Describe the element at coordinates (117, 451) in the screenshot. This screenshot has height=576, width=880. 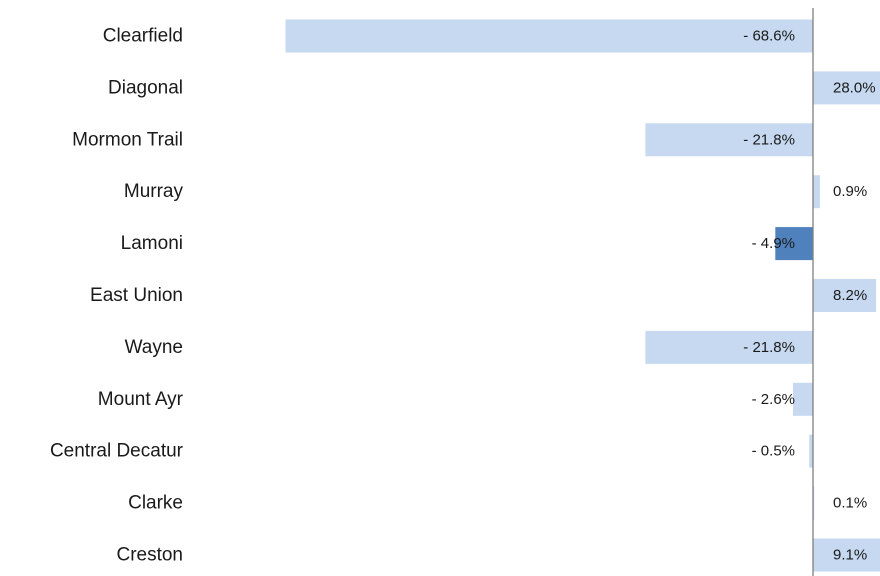
I see `category-label-central-decatur: Central Decatur` at that location.